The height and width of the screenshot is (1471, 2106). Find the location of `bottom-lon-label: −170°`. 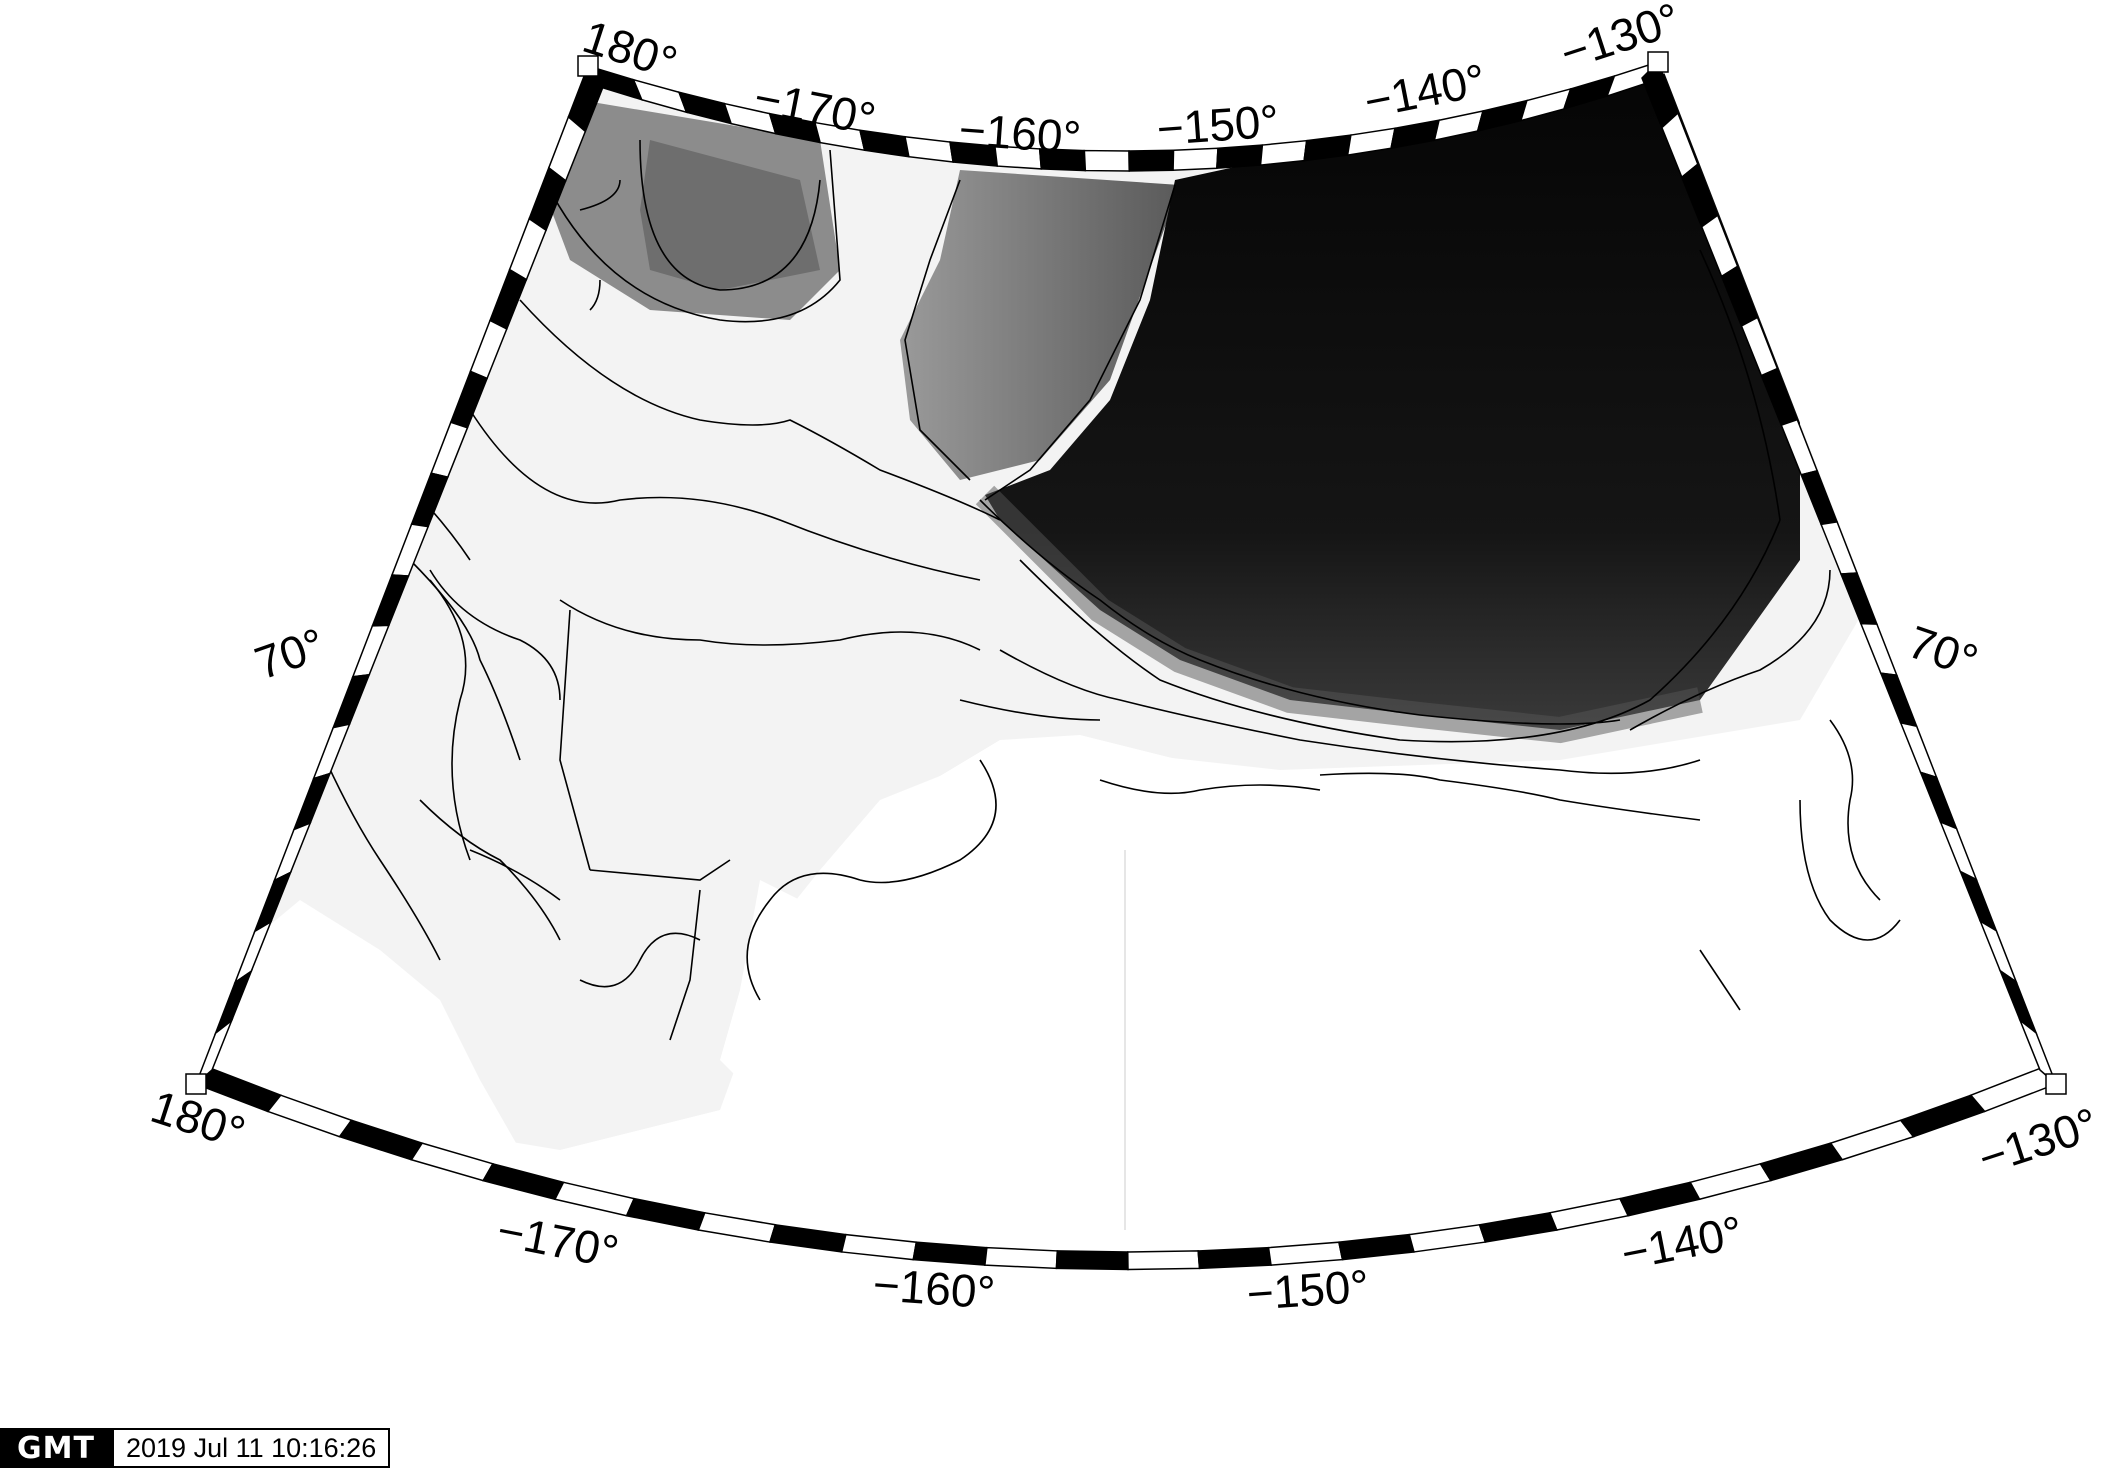

bottom-lon-label: −170° is located at coordinates (558, 1241).